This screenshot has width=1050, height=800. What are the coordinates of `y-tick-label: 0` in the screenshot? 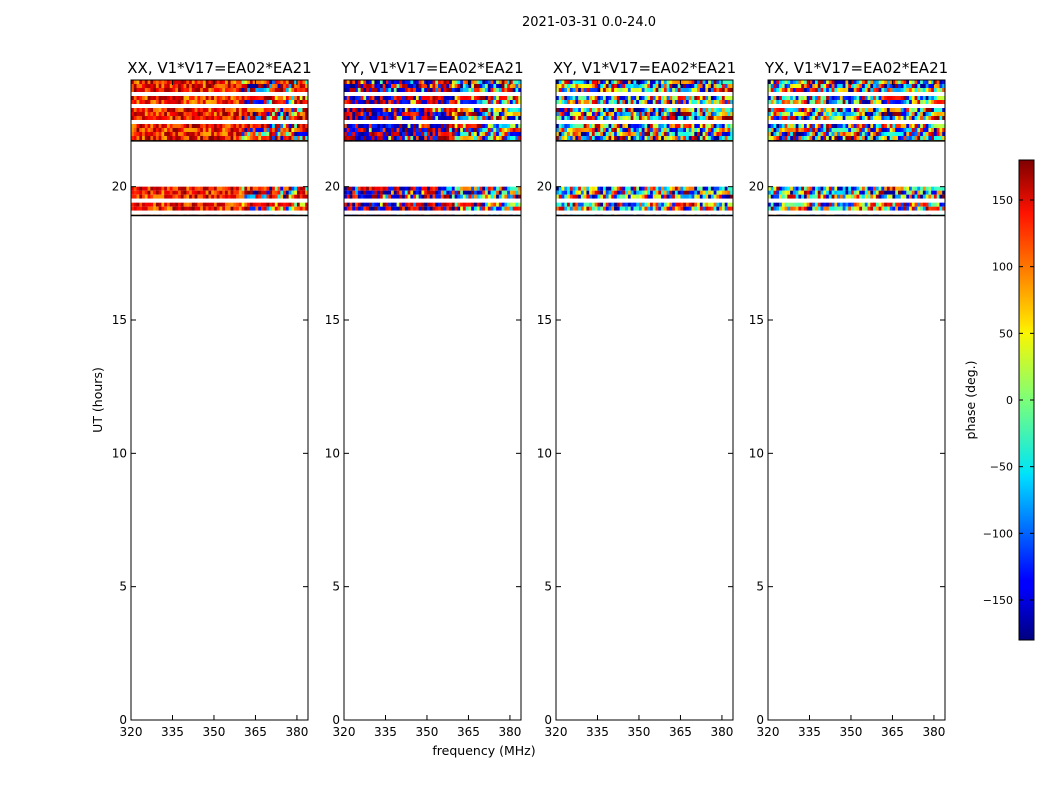 It's located at (123, 720).